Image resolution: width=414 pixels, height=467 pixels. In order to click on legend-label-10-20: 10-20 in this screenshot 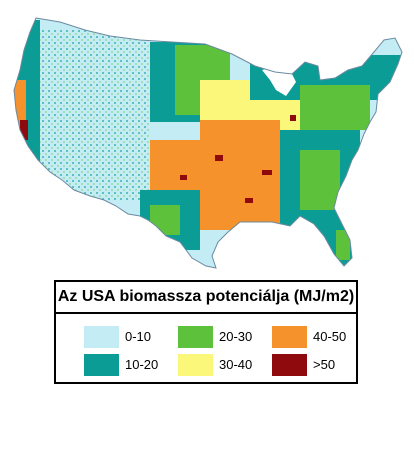, I will do `click(142, 364)`.